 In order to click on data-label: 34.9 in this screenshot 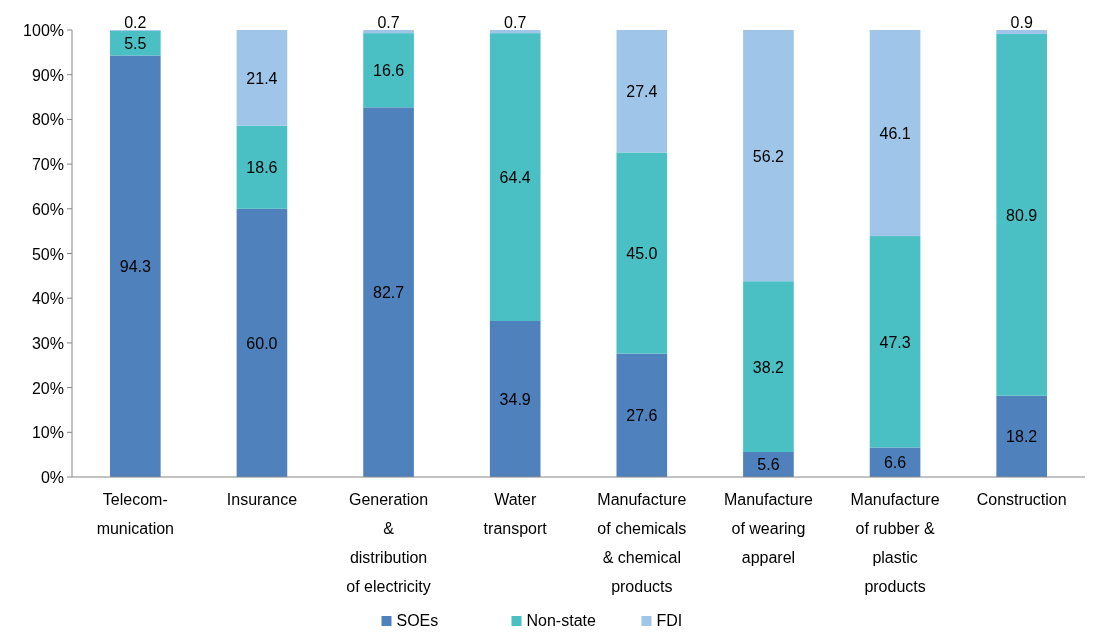, I will do `click(515, 399)`.